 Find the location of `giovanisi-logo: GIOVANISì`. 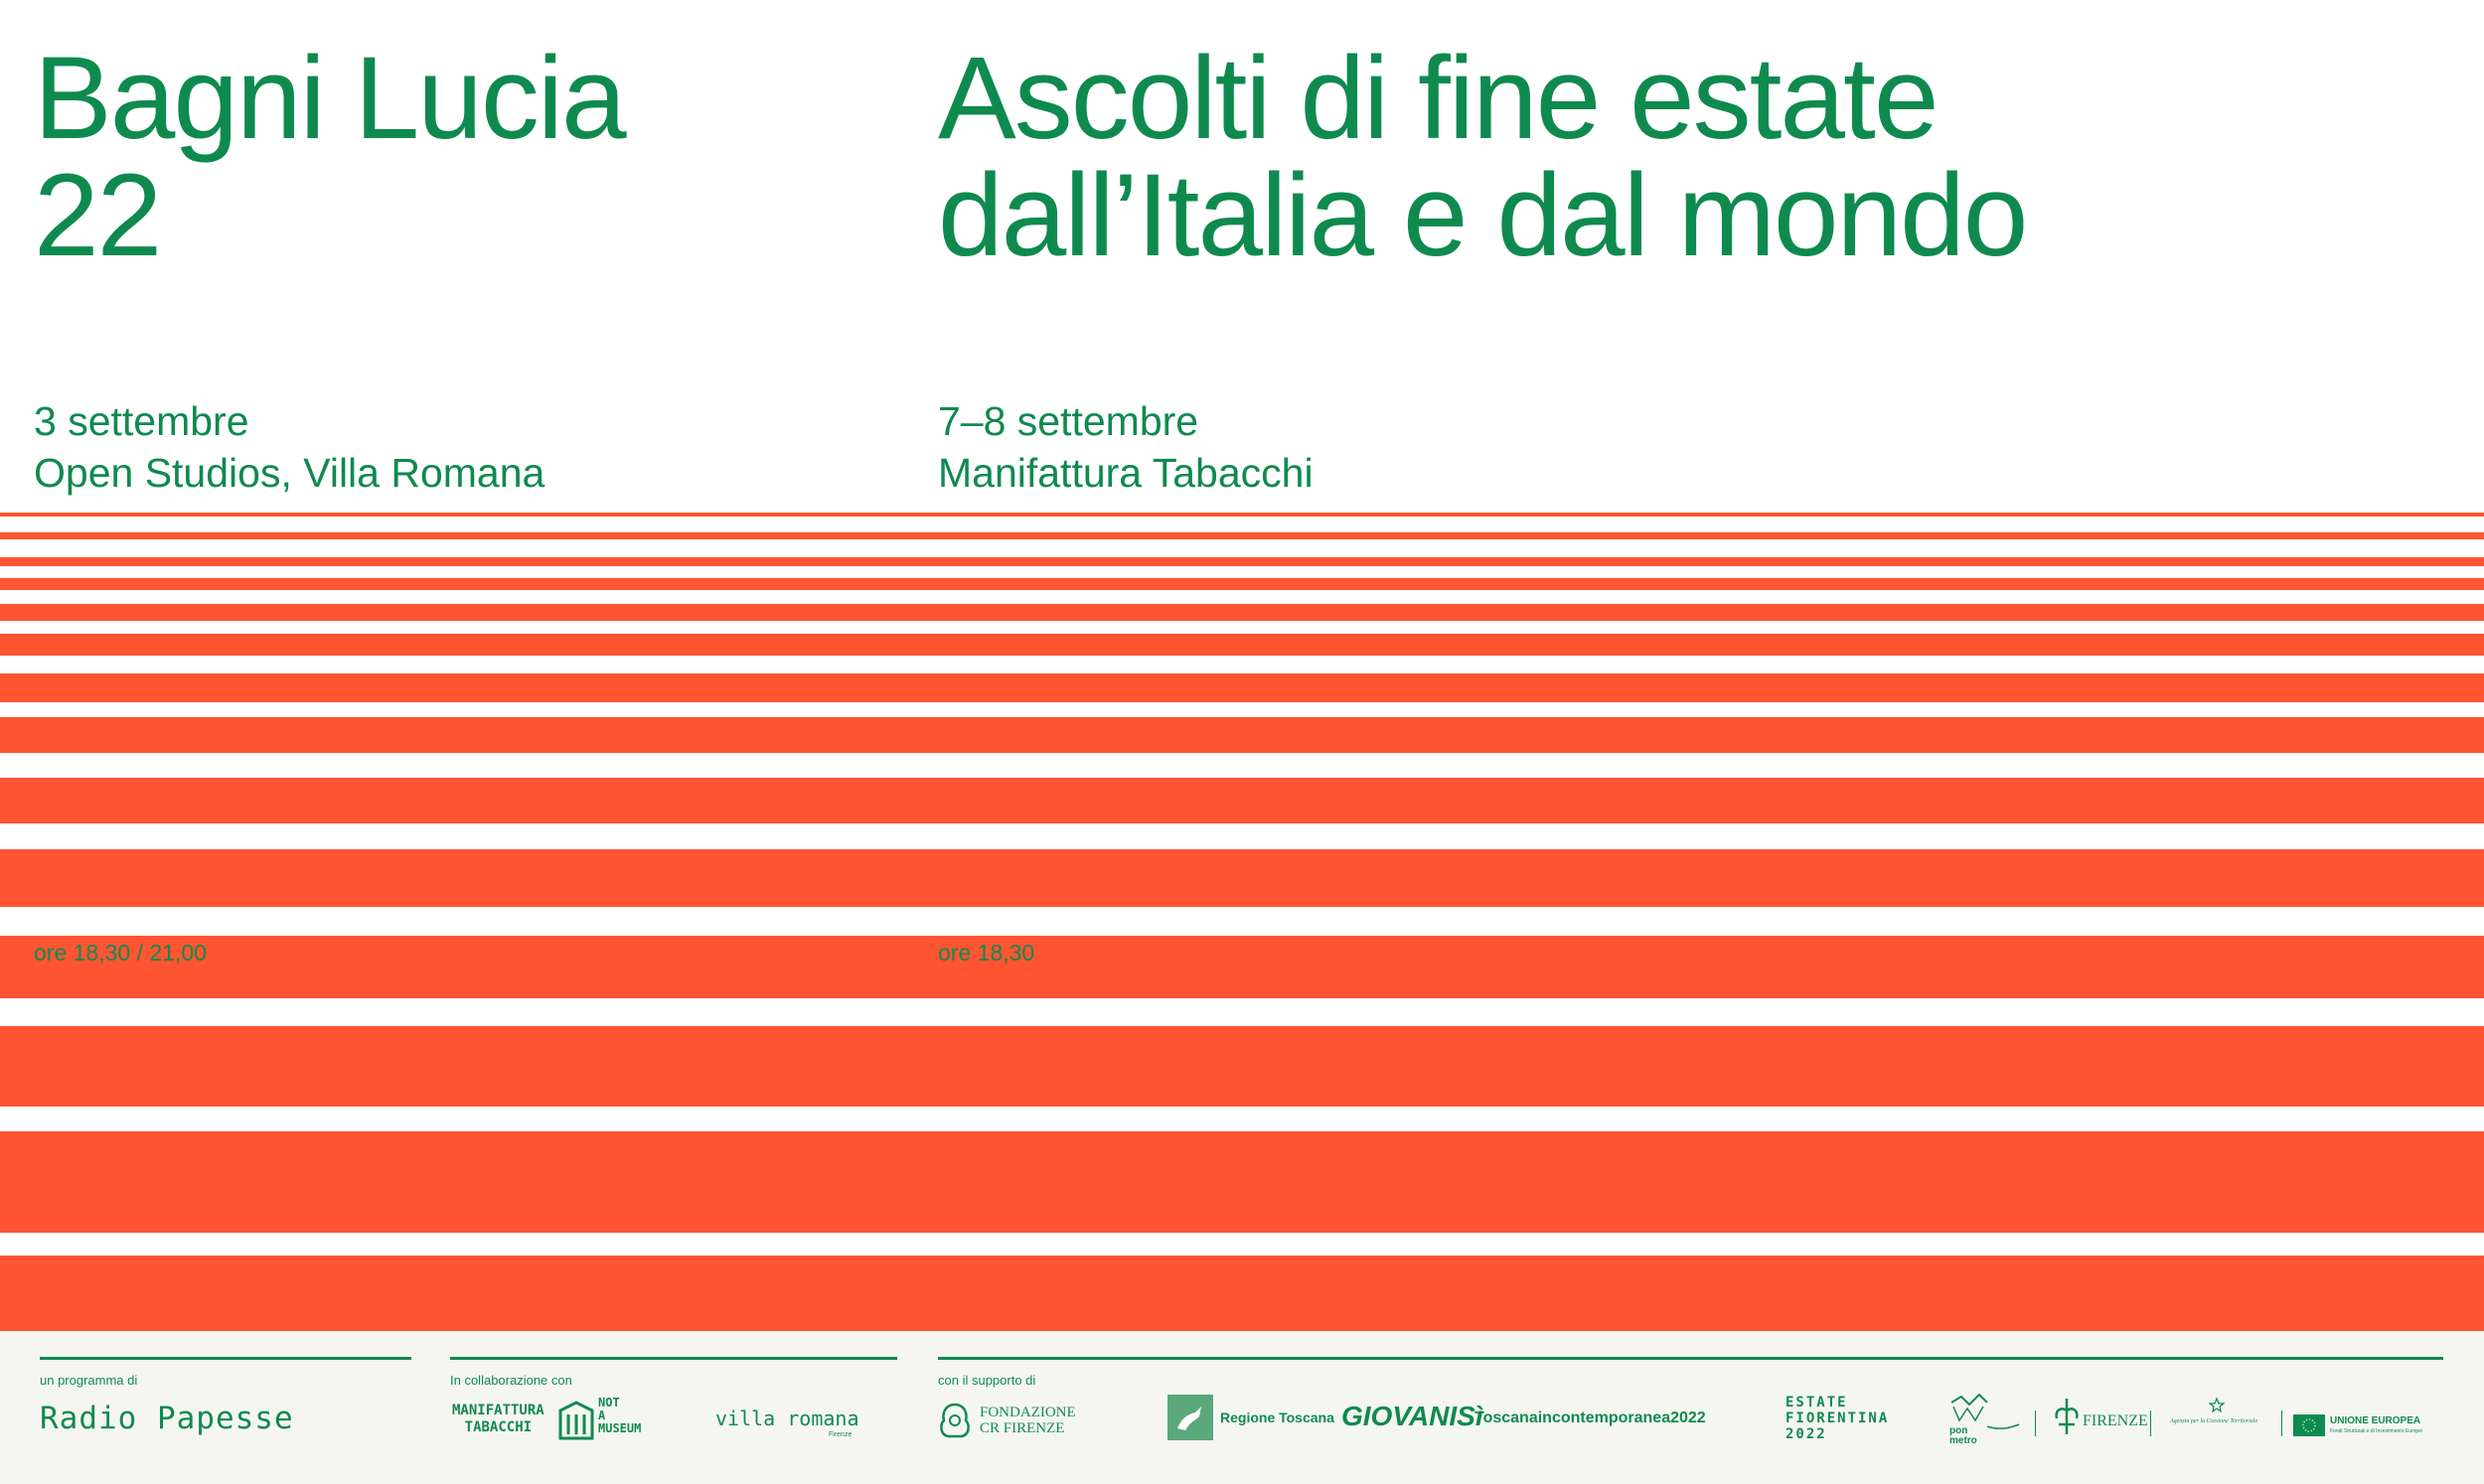

giovanisi-logo: GIOVANISì is located at coordinates (1412, 1416).